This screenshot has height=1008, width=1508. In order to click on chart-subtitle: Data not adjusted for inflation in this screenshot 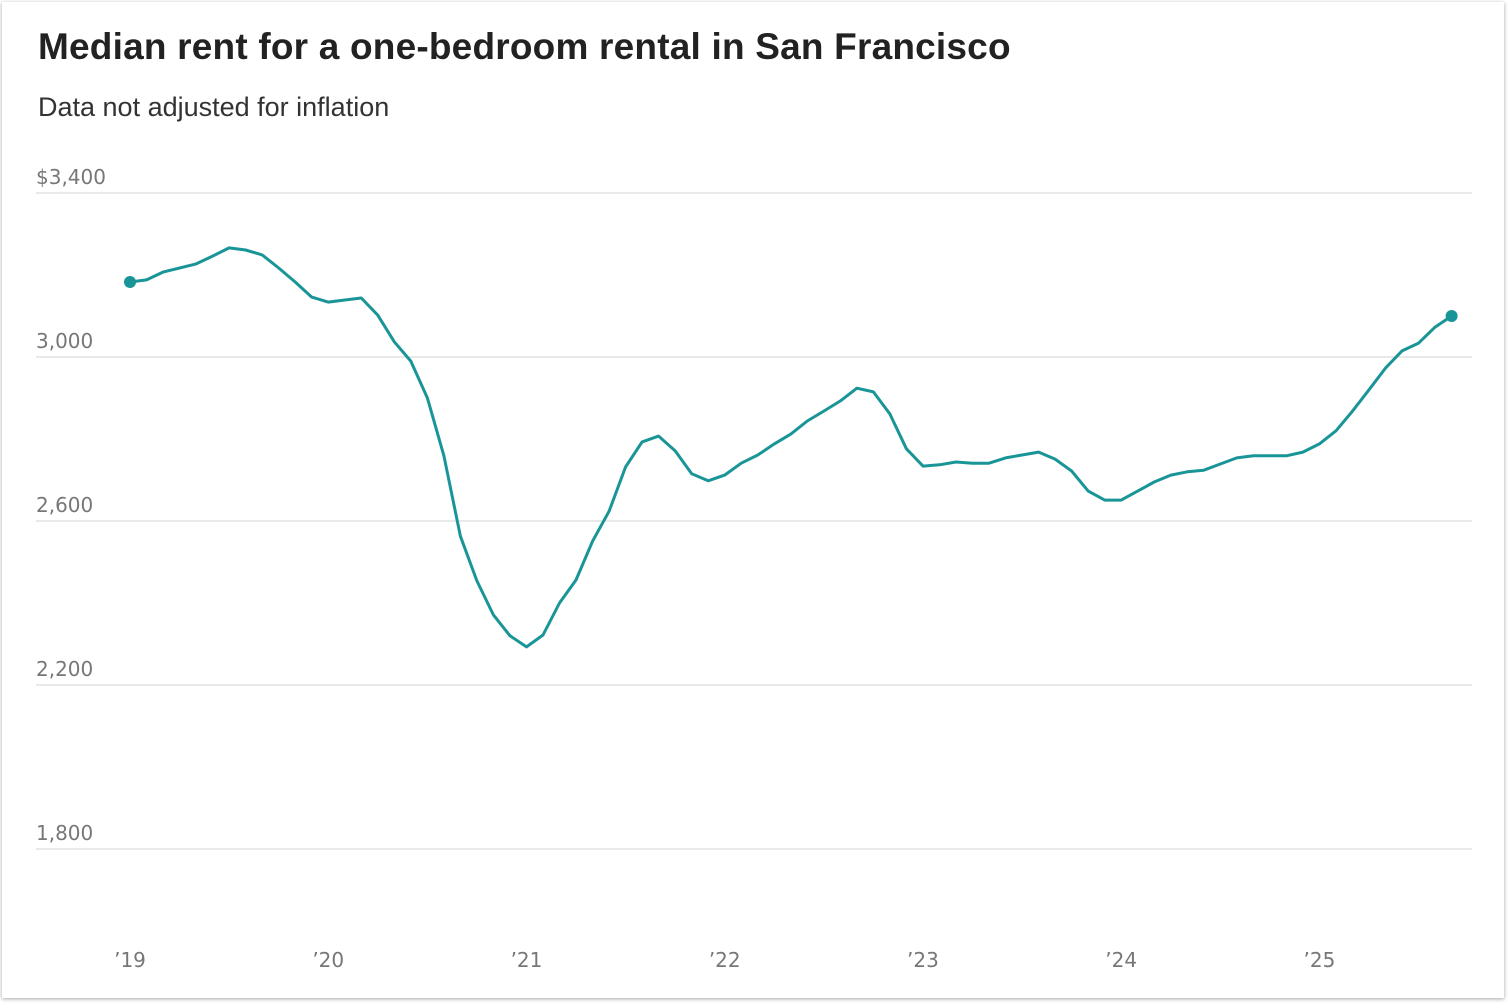, I will do `click(214, 107)`.